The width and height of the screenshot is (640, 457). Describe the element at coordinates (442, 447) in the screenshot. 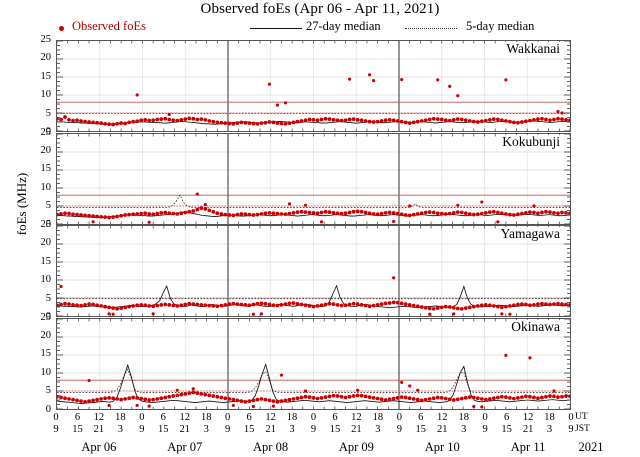

I see `x-day-label: Apr 10` at that location.